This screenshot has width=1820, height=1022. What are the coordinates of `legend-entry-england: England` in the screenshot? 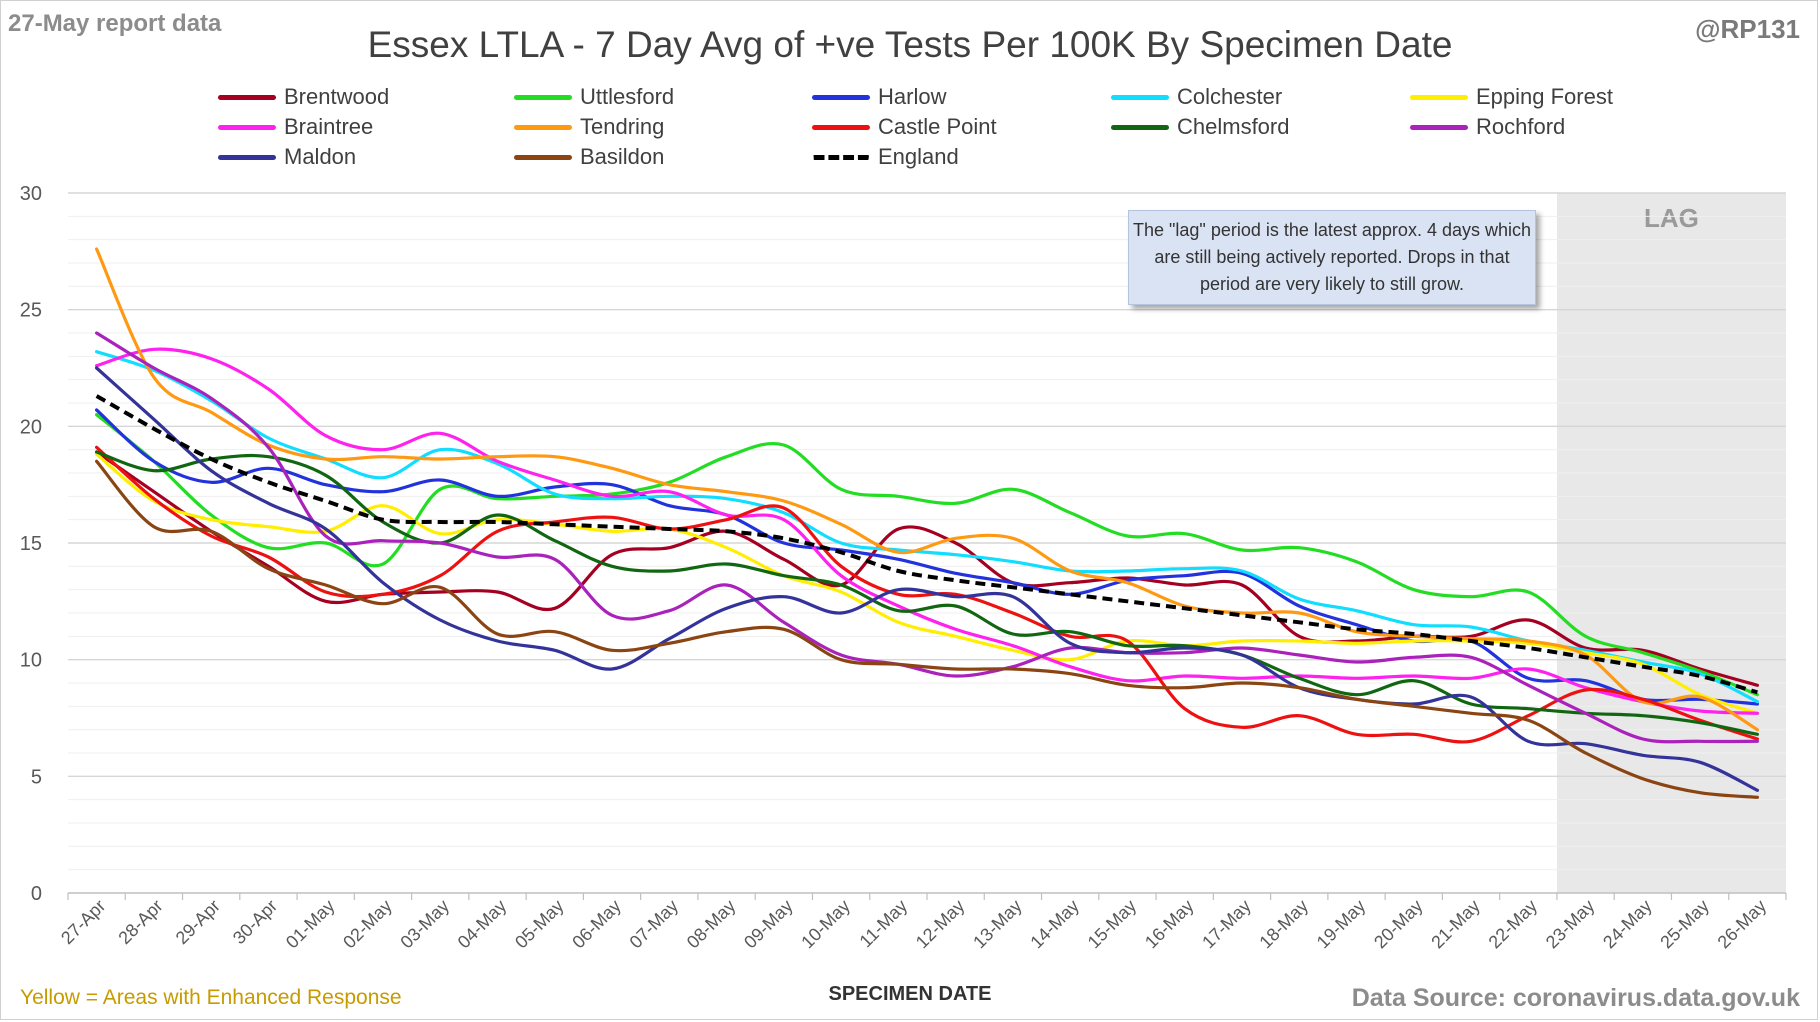 It's located at (885, 157).